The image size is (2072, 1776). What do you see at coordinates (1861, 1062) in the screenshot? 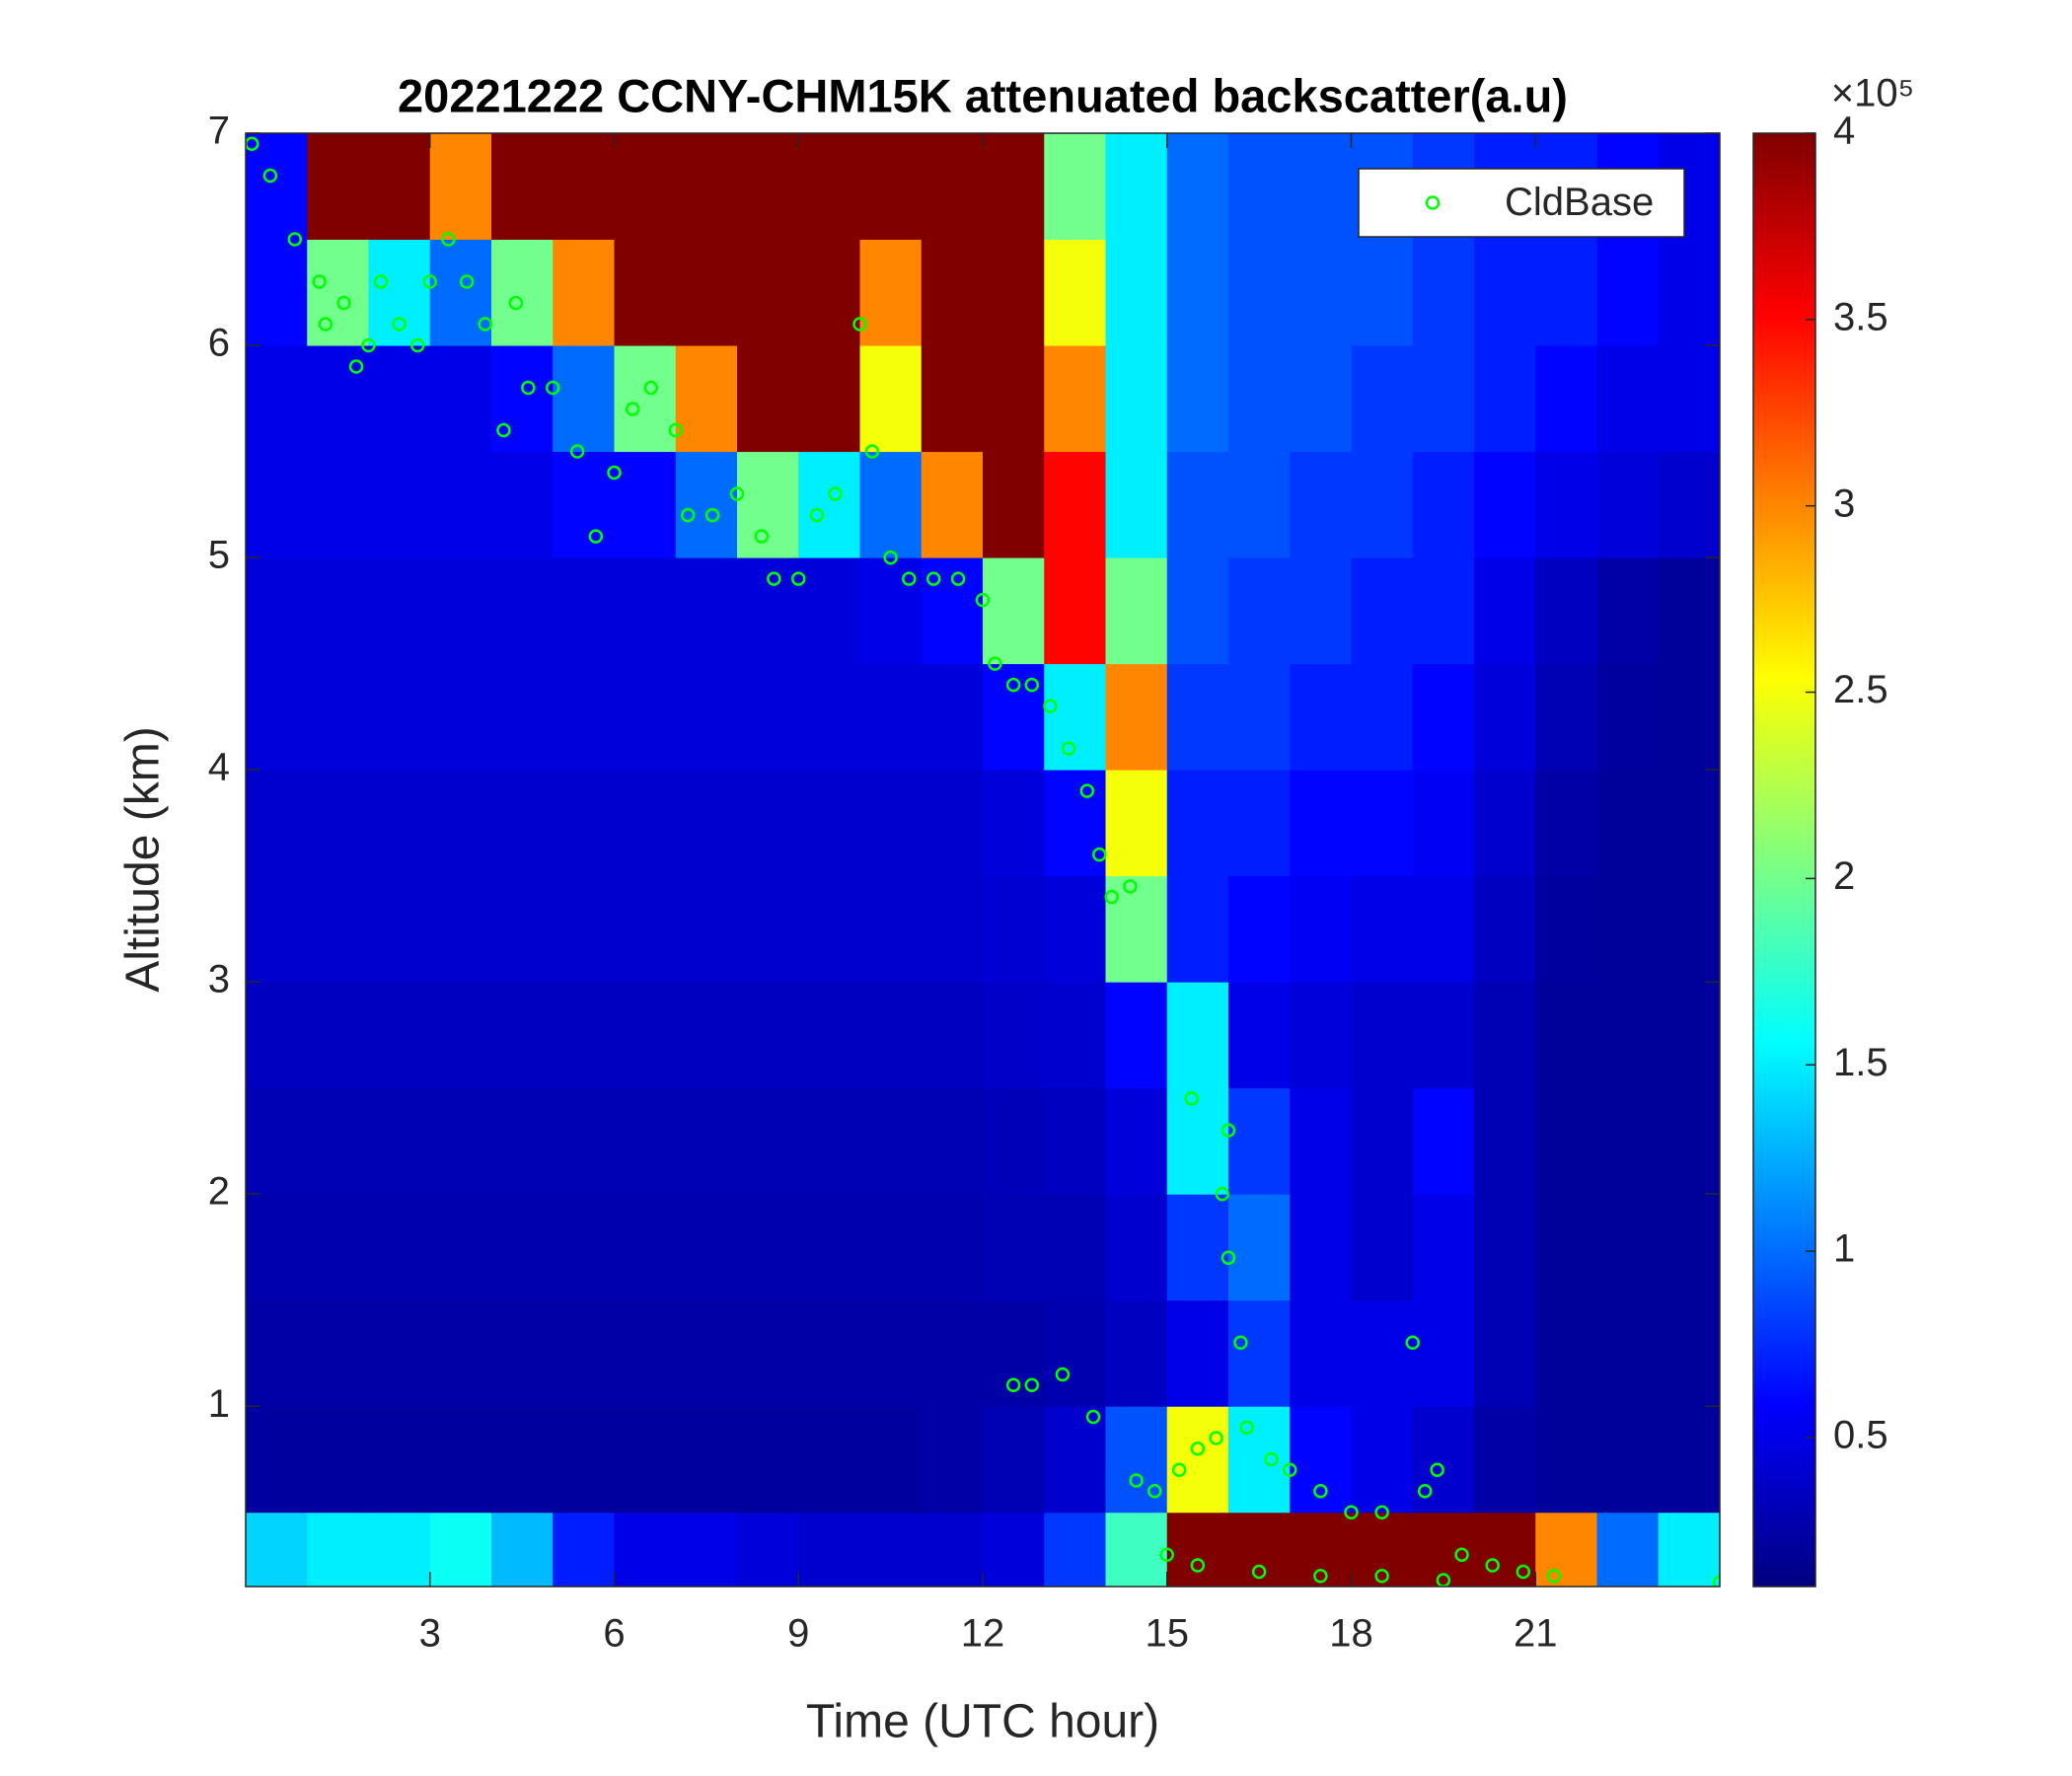
I see `colorbar-tick-label: 1.5` at bounding box center [1861, 1062].